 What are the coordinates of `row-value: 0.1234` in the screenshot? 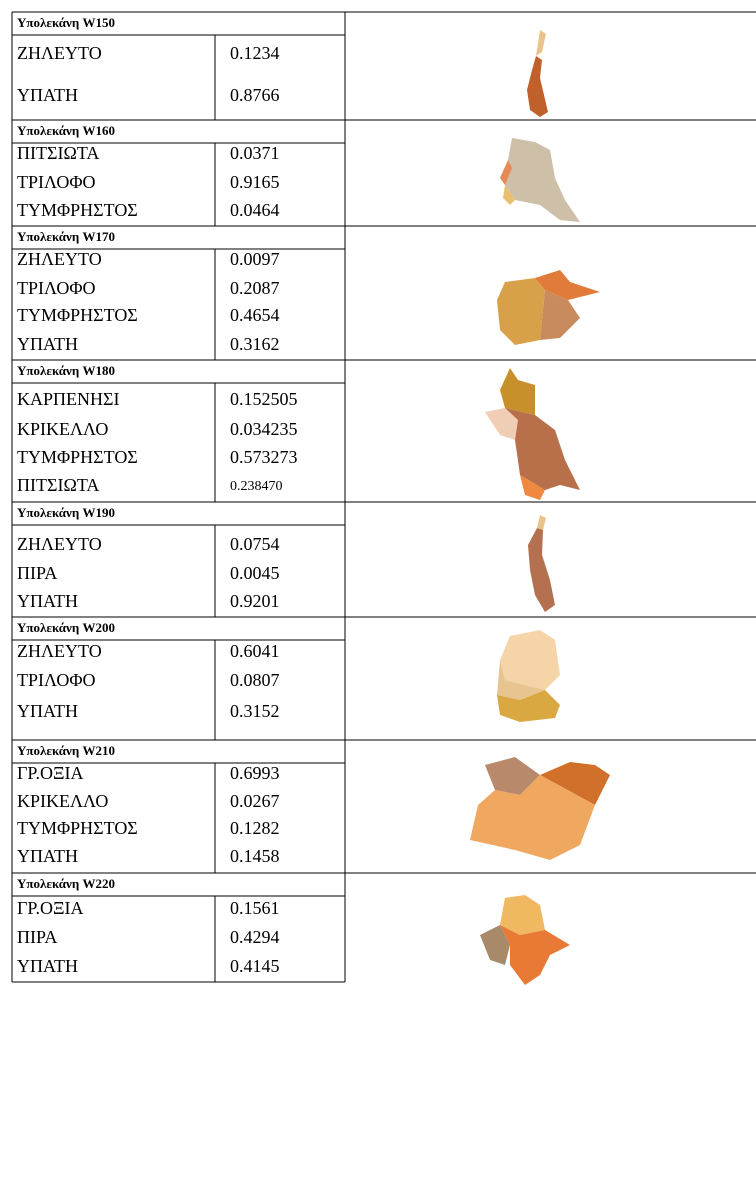 It's located at (255, 53).